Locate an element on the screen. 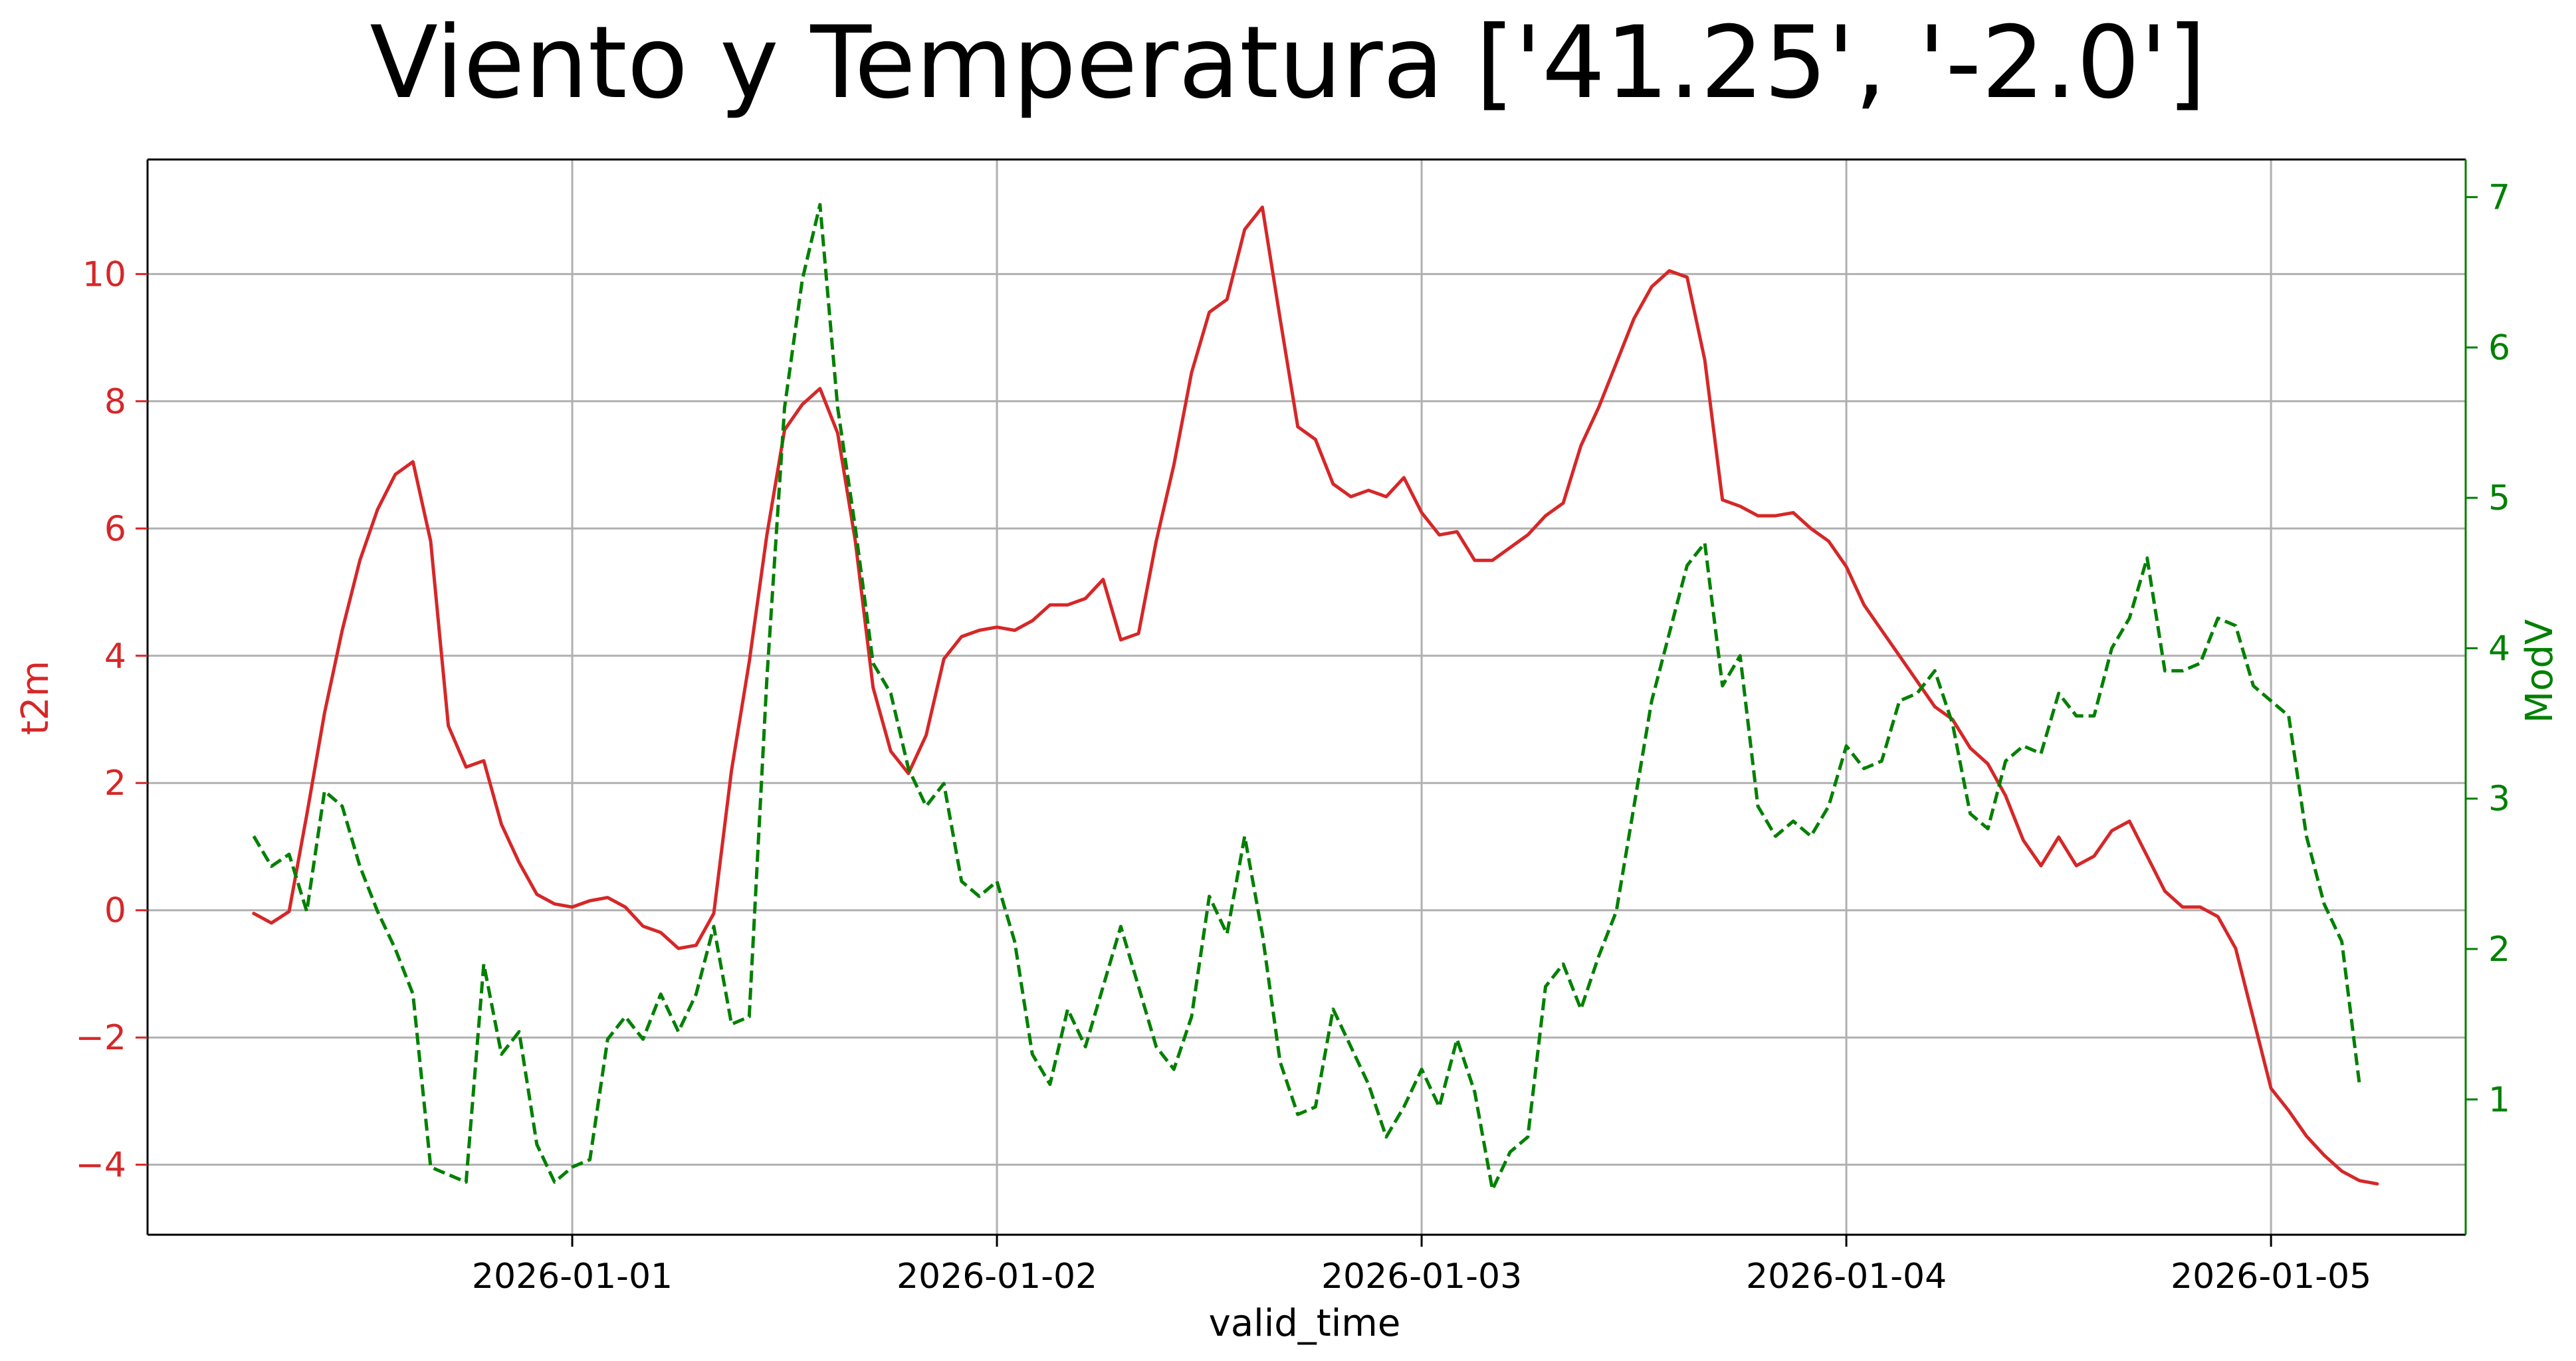 The width and height of the screenshot is (2576, 1361). y-left-tick-label: 0 is located at coordinates (115, 911).